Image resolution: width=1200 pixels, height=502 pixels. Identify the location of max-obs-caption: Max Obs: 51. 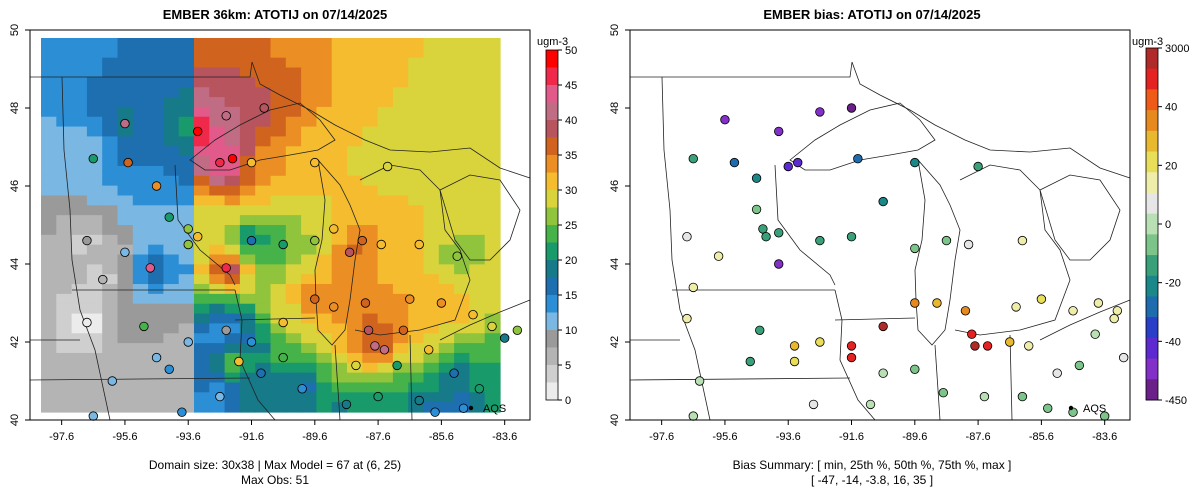
(275, 480).